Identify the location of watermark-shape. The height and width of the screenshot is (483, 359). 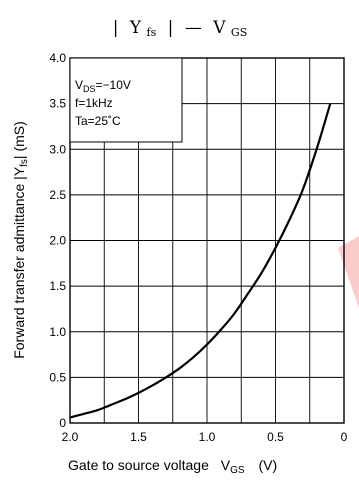
(348, 272).